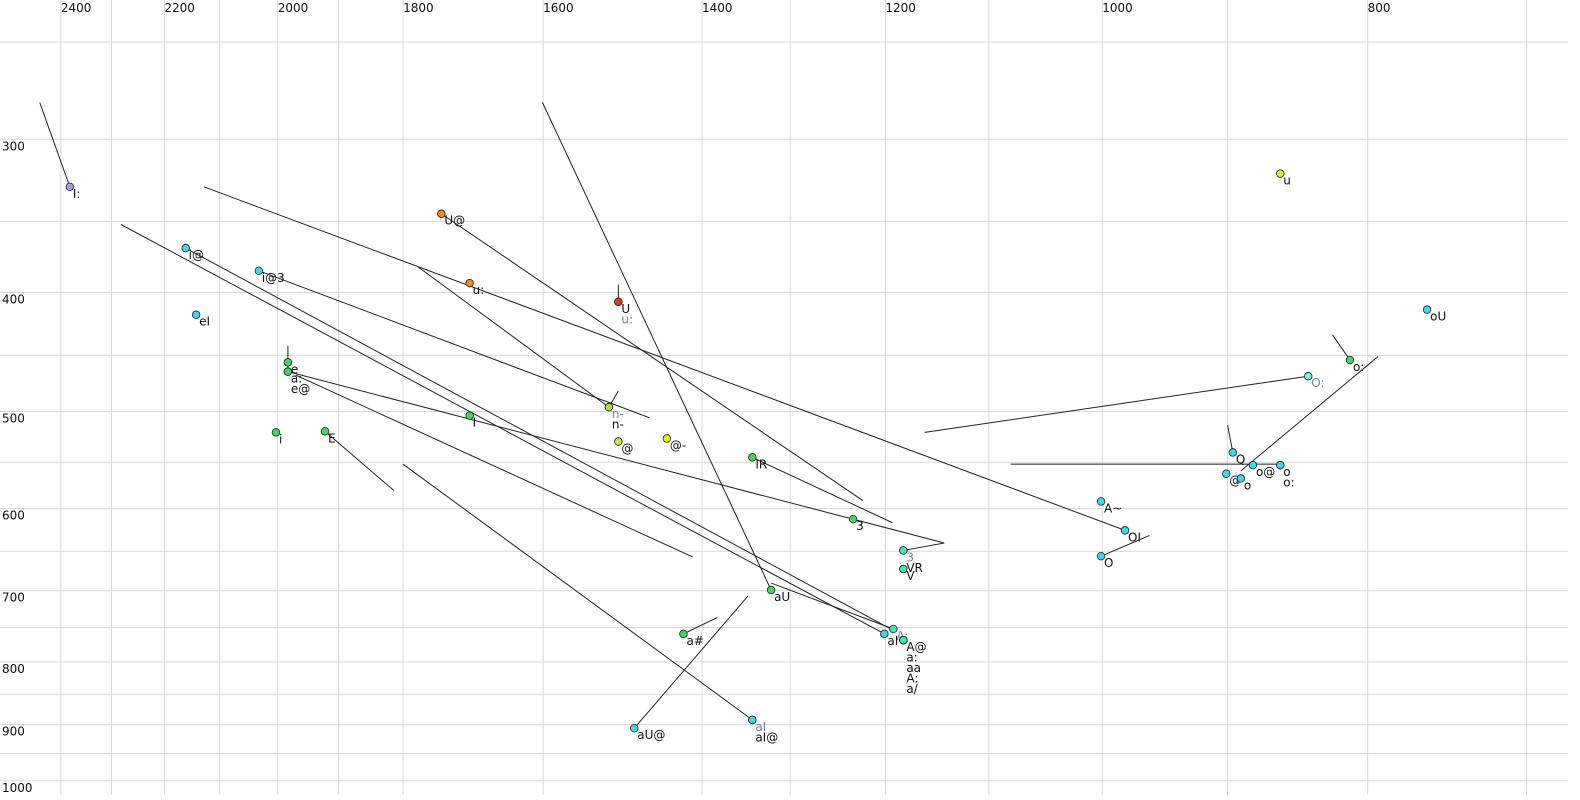 This screenshot has height=800, width=1580. Describe the element at coordinates (300, 389) in the screenshot. I see `vowel-label: e@` at that location.